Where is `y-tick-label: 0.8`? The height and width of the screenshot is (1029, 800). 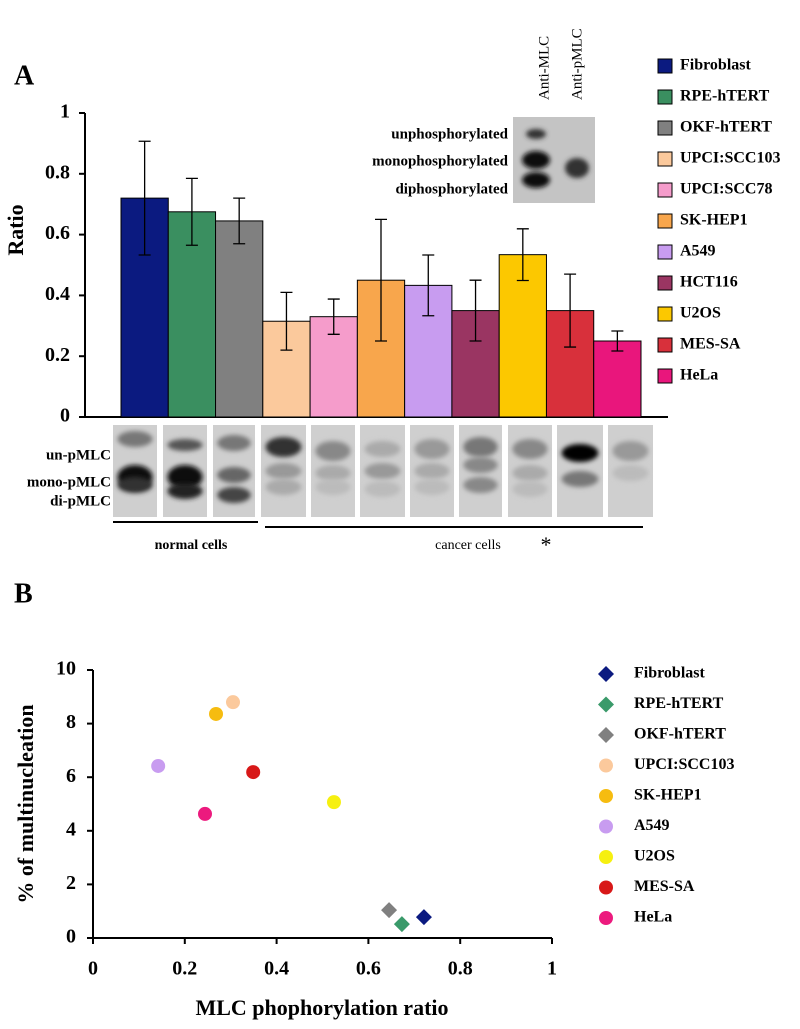 y-tick-label: 0.8 is located at coordinates (57, 172).